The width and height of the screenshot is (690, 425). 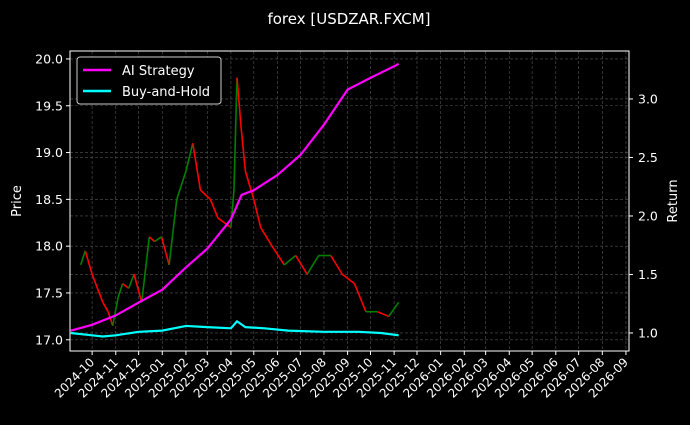 I want to click on y-tick-label: 19.5, so click(x=49, y=105).